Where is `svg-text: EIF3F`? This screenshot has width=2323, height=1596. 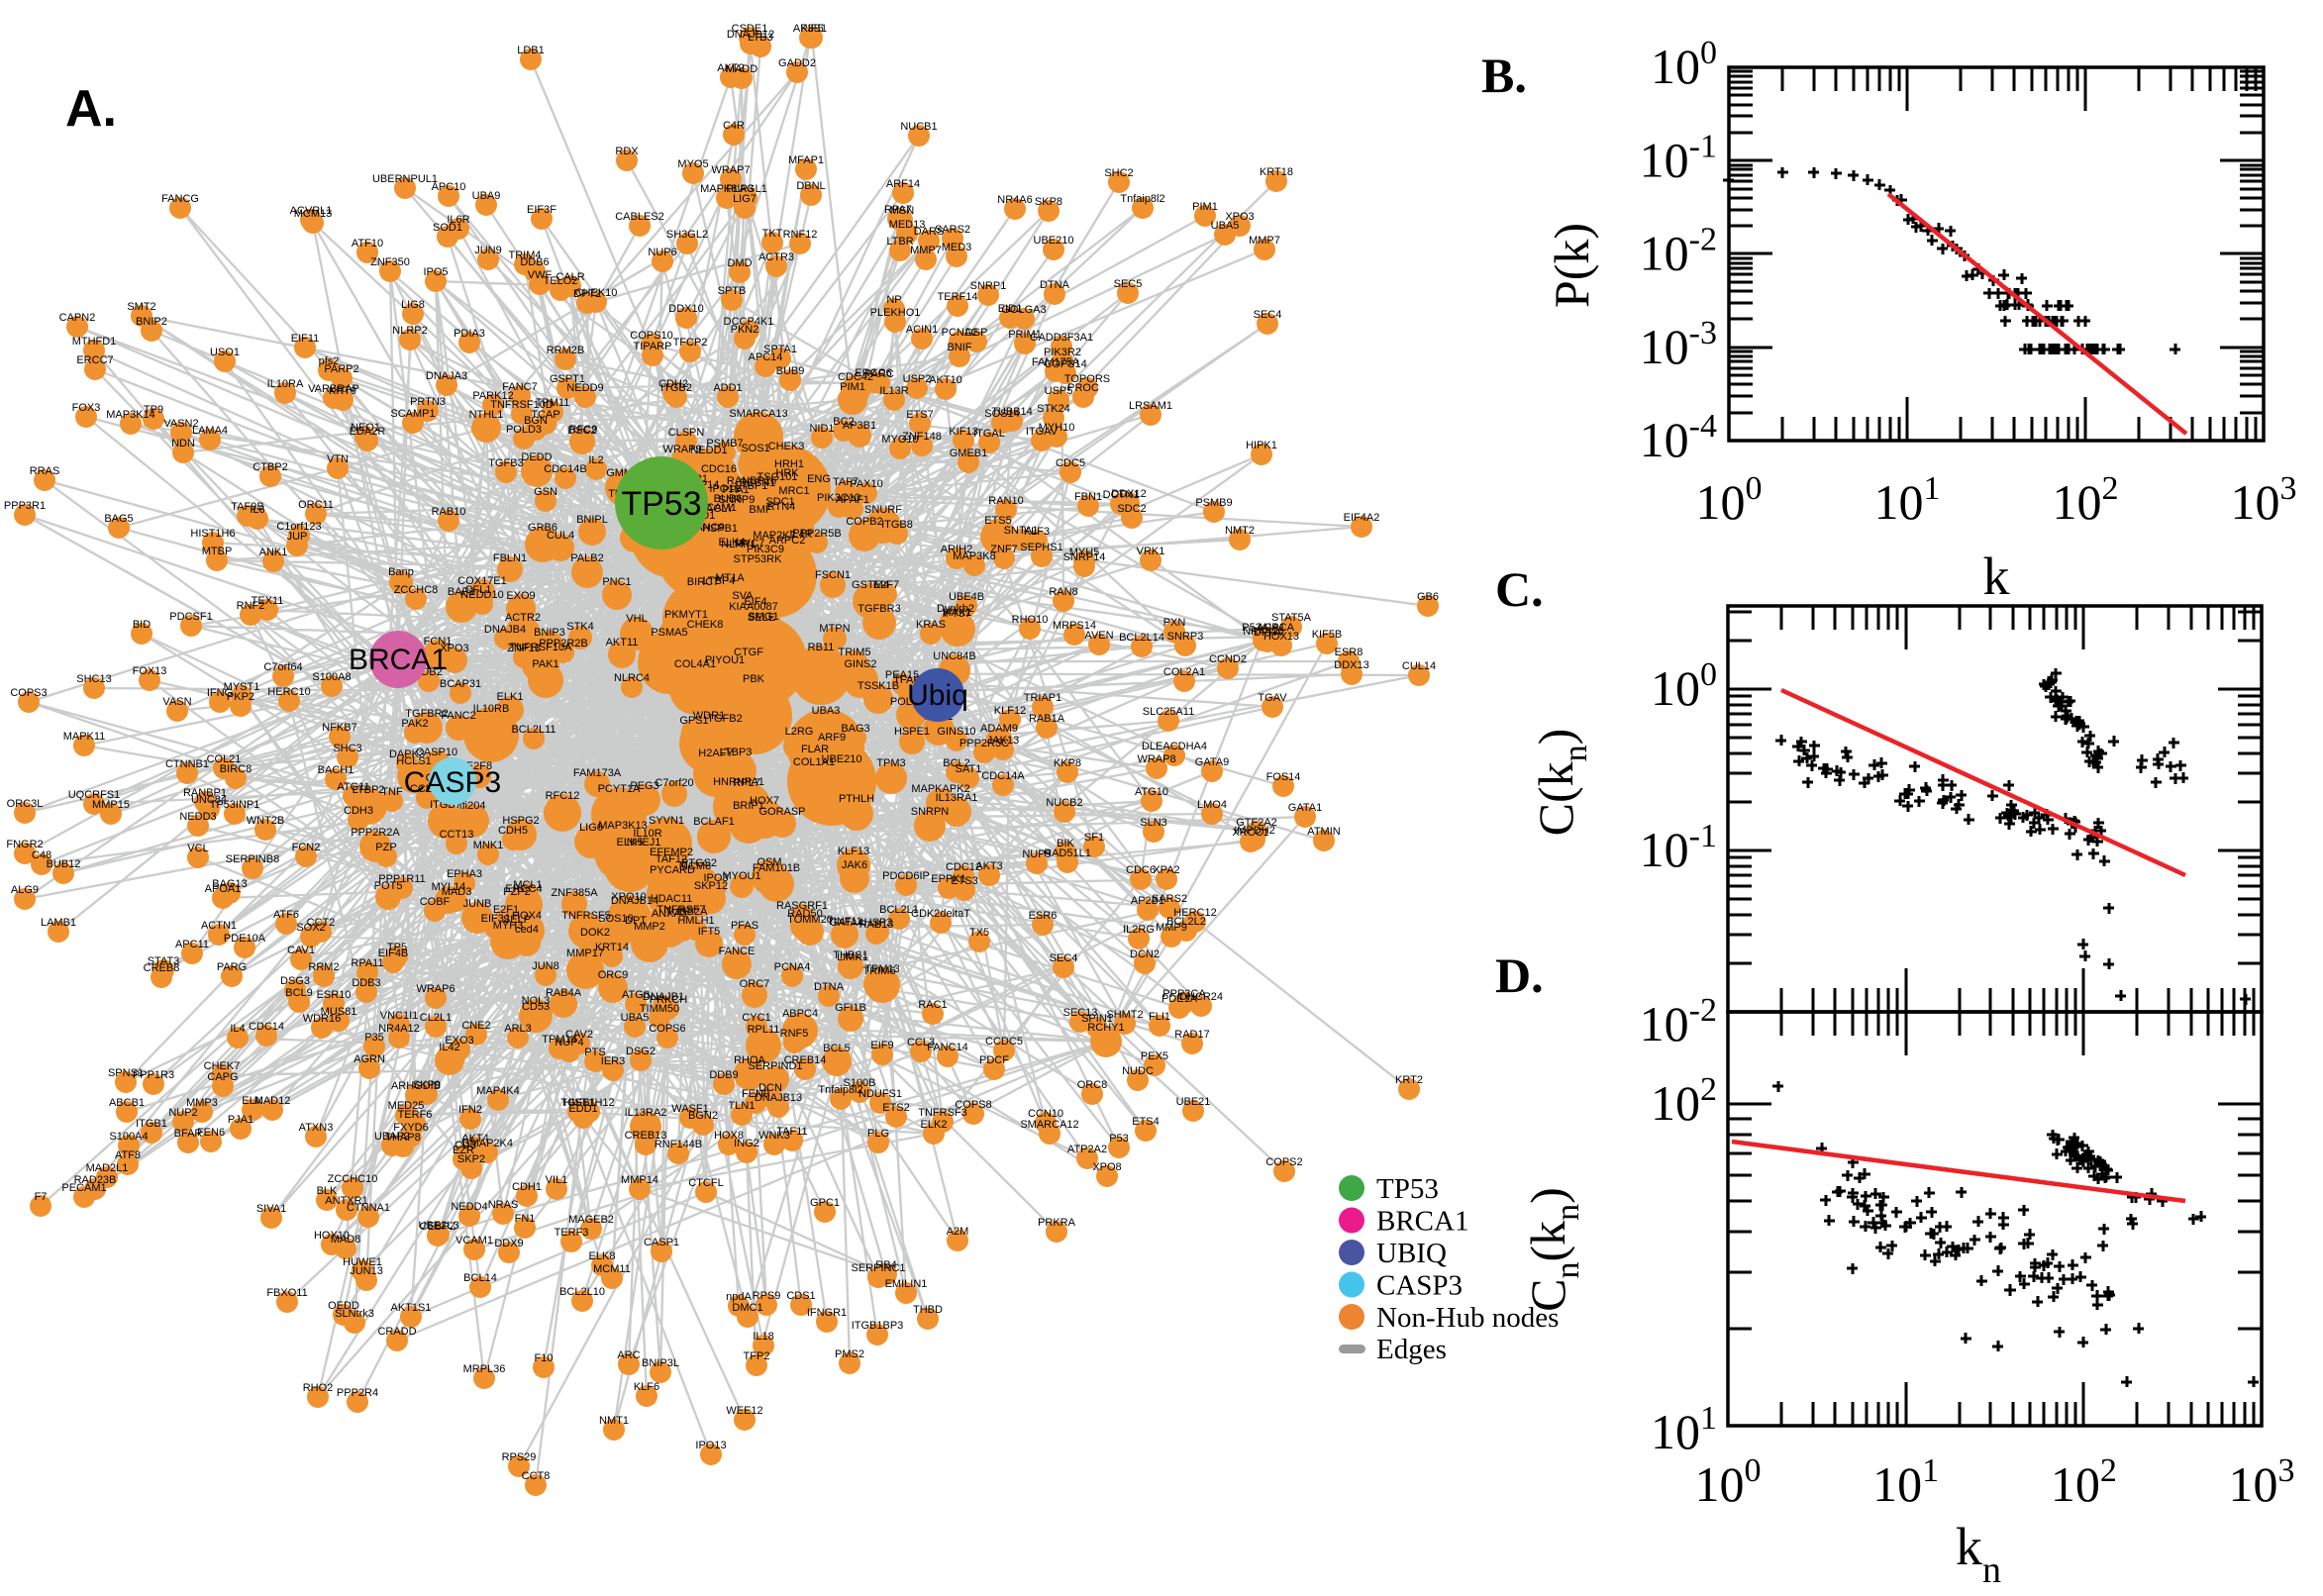
svg-text: EIF3F is located at coordinates (541, 210).